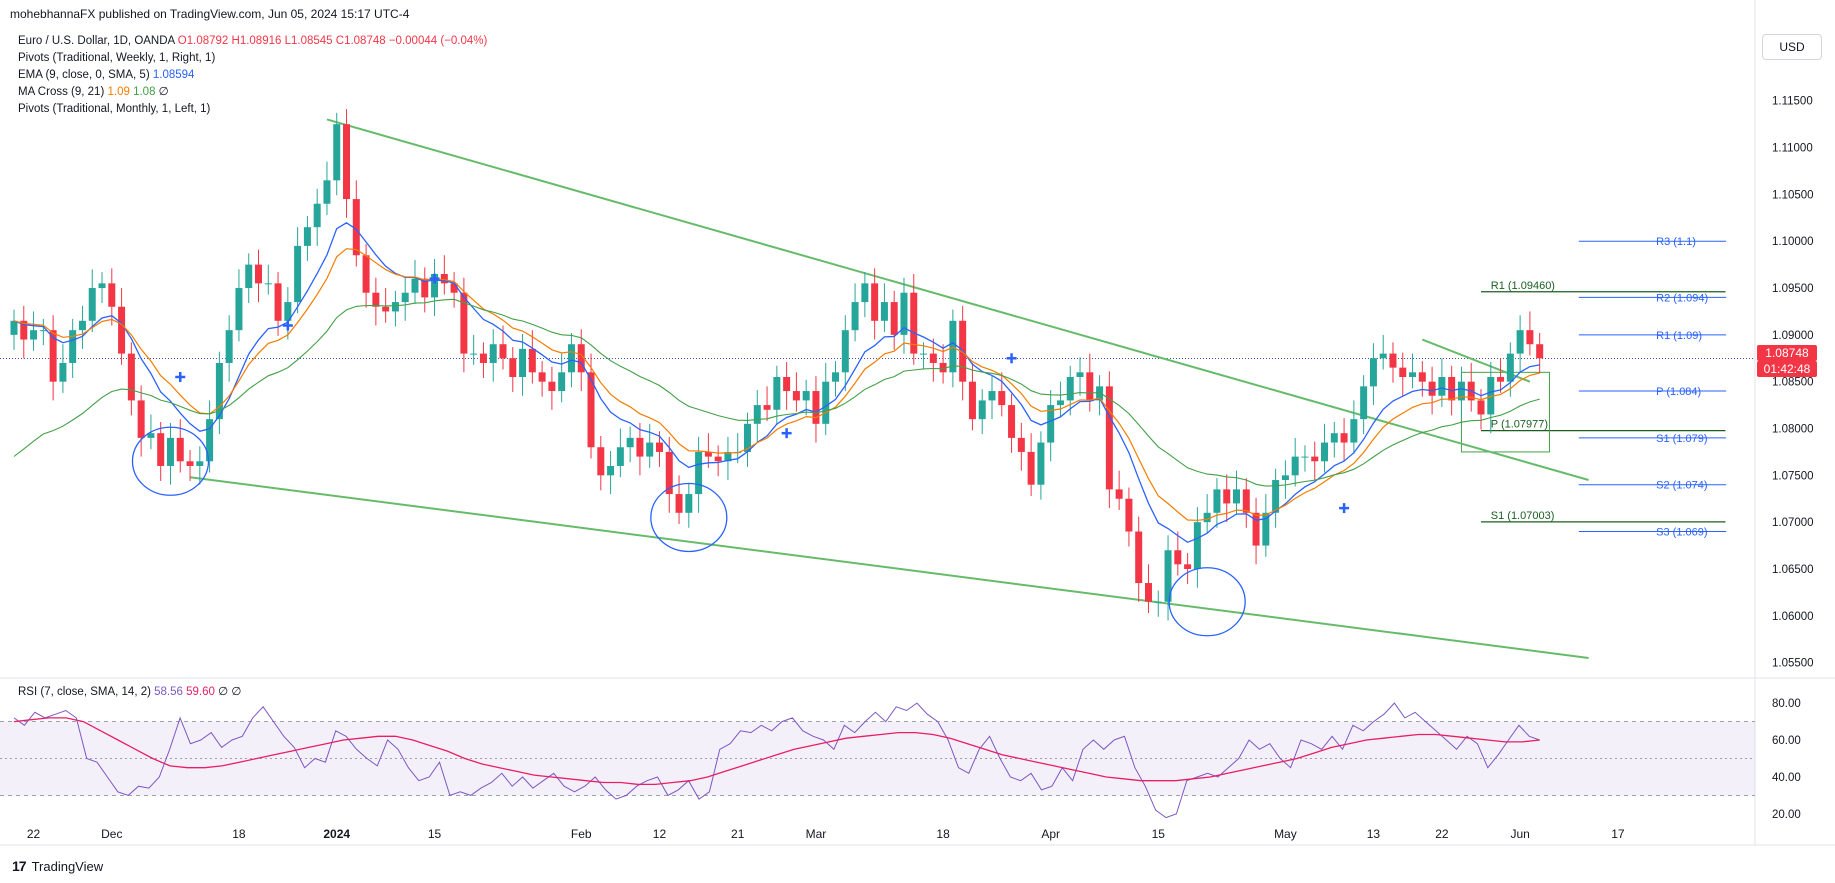 Image resolution: width=1835 pixels, height=883 pixels. Describe the element at coordinates (1519, 425) in the screenshot. I see `pivot-monthly-label: P (1.07977)` at that location.